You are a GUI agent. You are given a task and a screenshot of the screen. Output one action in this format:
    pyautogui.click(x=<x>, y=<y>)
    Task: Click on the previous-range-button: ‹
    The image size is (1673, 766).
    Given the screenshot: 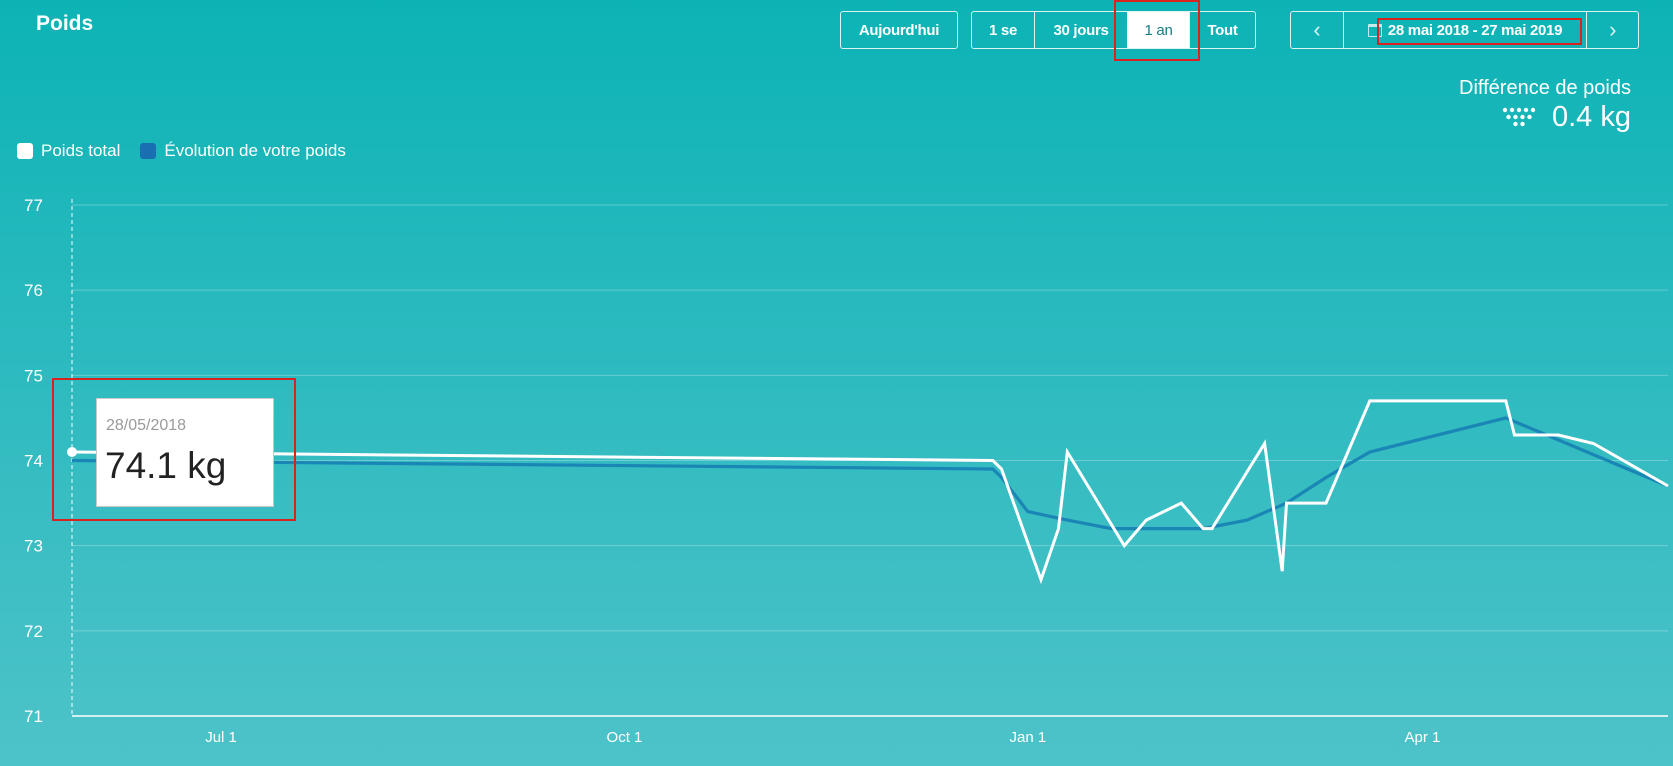 What is the action you would take?
    pyautogui.click(x=1317, y=30)
    